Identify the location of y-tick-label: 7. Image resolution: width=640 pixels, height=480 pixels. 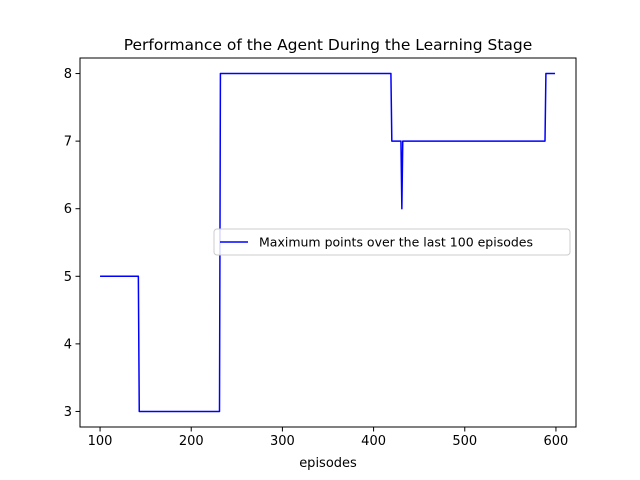
(68, 142).